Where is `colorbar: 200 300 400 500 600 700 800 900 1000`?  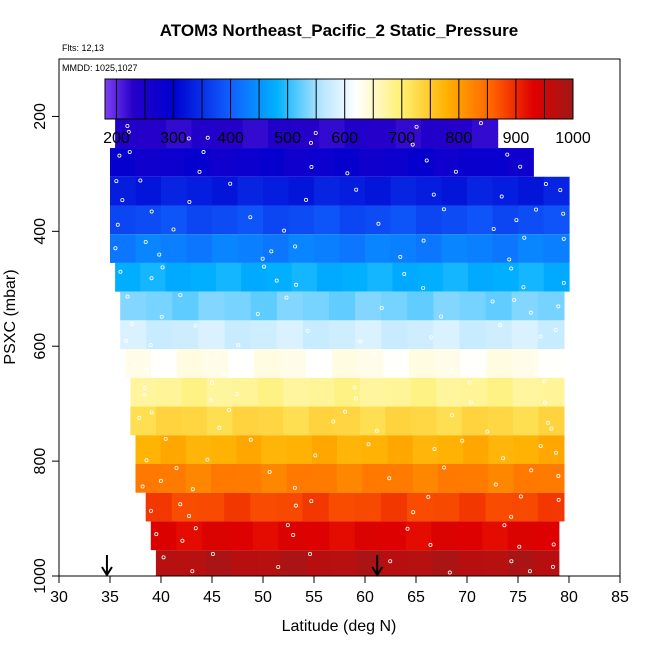
colorbar: 200 300 400 500 600 700 800 900 1000 is located at coordinates (347, 112).